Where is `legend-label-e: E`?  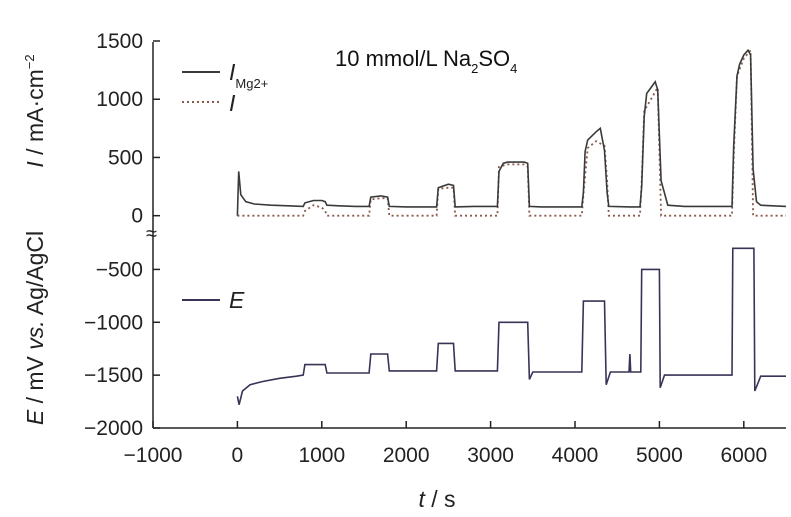
legend-label-e: E is located at coordinates (237, 300).